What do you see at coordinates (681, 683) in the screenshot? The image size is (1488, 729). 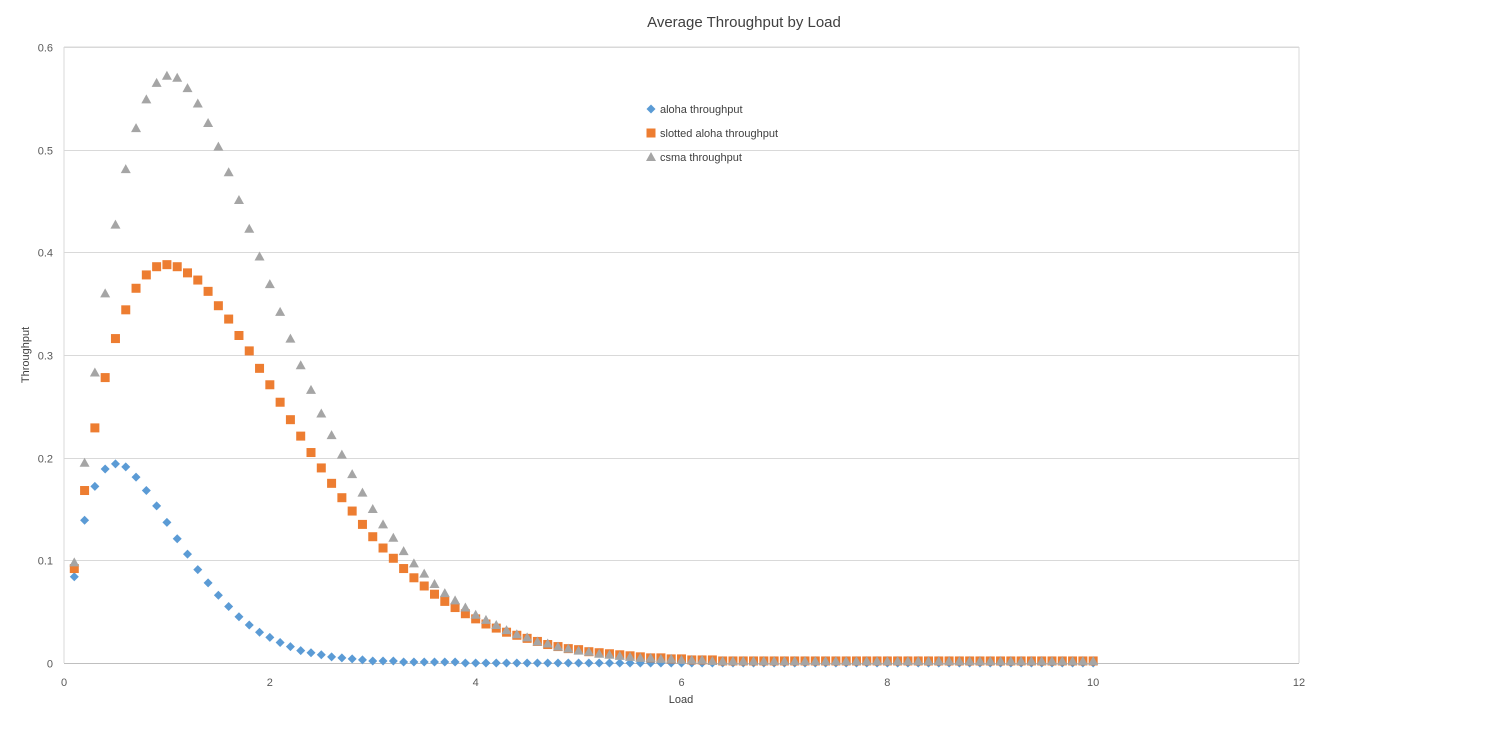 I see `x-tick-label: 6` at bounding box center [681, 683].